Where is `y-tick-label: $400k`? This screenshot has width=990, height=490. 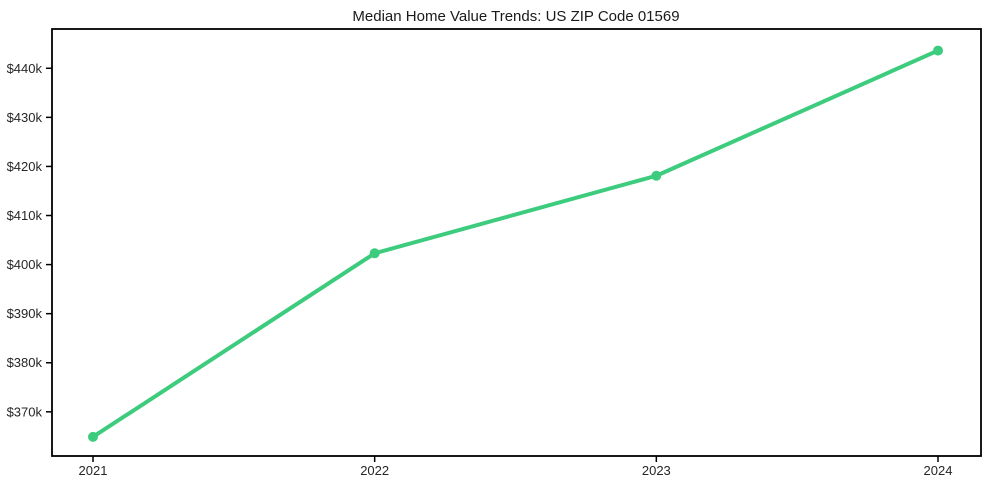
y-tick-label: $400k is located at coordinates (25, 264).